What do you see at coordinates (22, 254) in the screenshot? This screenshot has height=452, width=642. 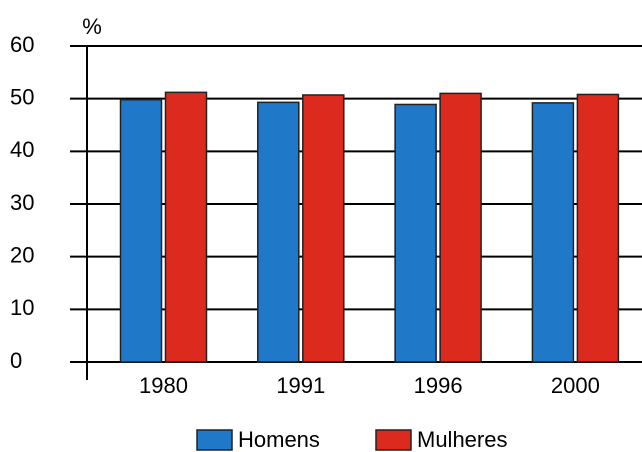 I see `y-tick-label: 20` at bounding box center [22, 254].